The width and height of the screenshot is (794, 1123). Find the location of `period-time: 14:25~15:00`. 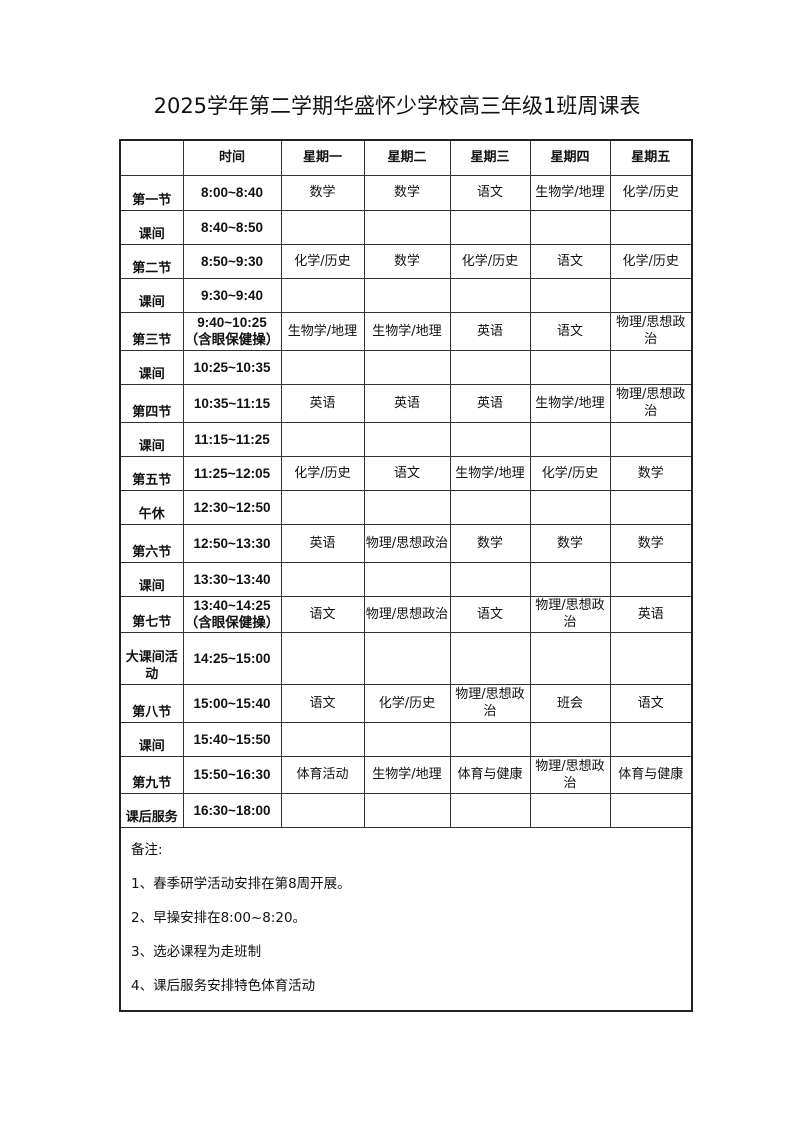

period-time: 14:25~15:00 is located at coordinates (232, 658).